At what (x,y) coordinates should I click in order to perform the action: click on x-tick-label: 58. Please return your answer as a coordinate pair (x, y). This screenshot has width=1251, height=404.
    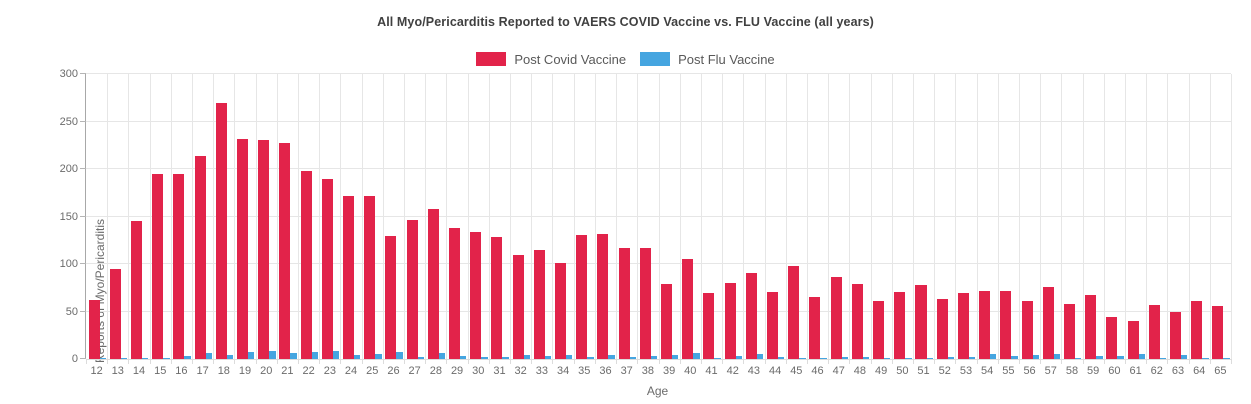
    Looking at the image, I should click on (1072, 371).